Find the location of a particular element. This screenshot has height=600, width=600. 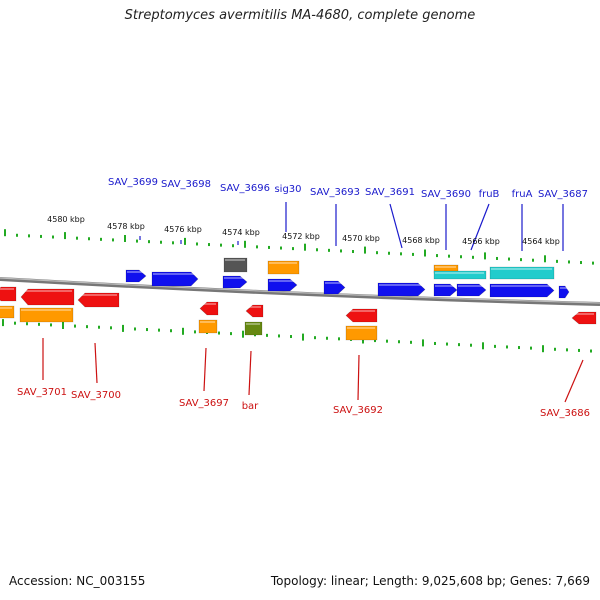

bottom-gene-label: SAV_3686 is located at coordinates (565, 413).